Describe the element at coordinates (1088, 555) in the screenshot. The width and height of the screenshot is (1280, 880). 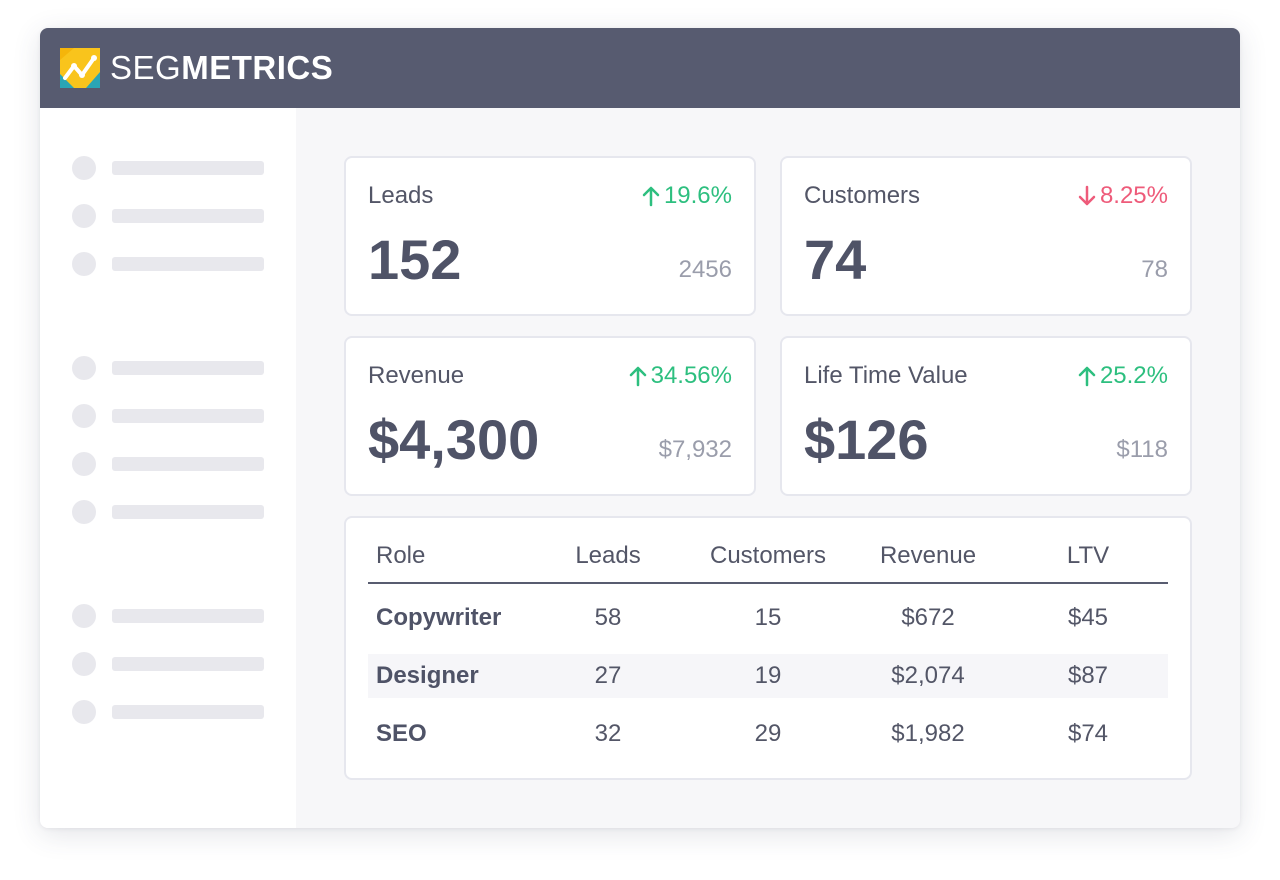
I see `column-header-label: LTV` at that location.